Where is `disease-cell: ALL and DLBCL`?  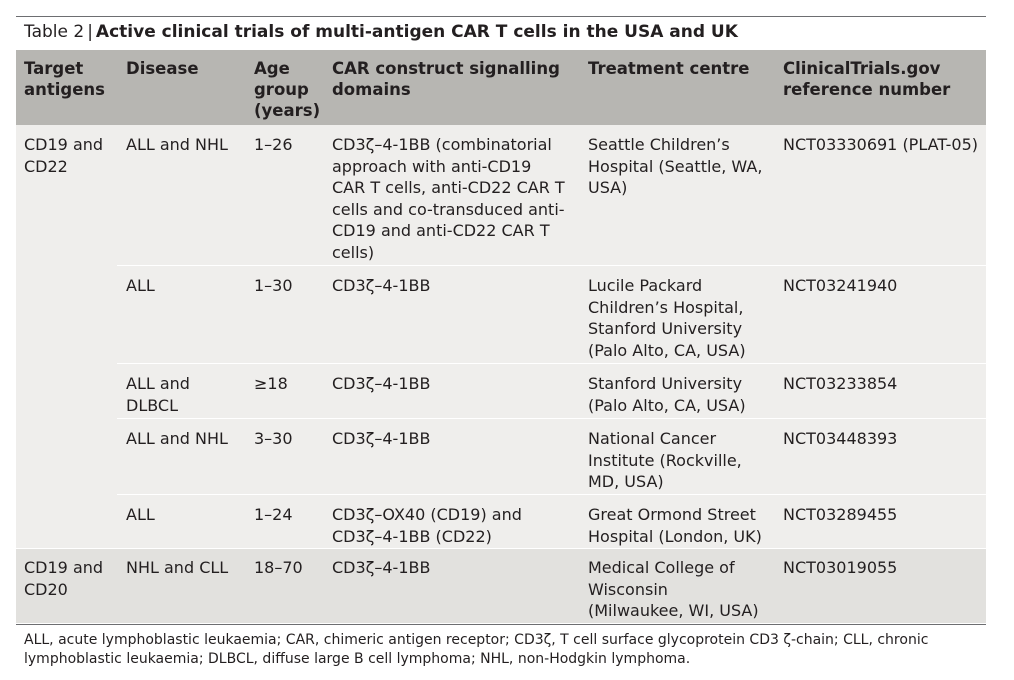
disease-cell: ALL and DLBCL is located at coordinates (158, 394).